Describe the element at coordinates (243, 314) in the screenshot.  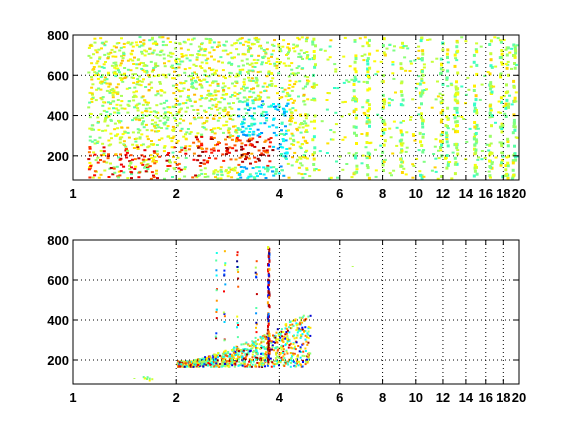
I see `heatmap-cells` at that location.